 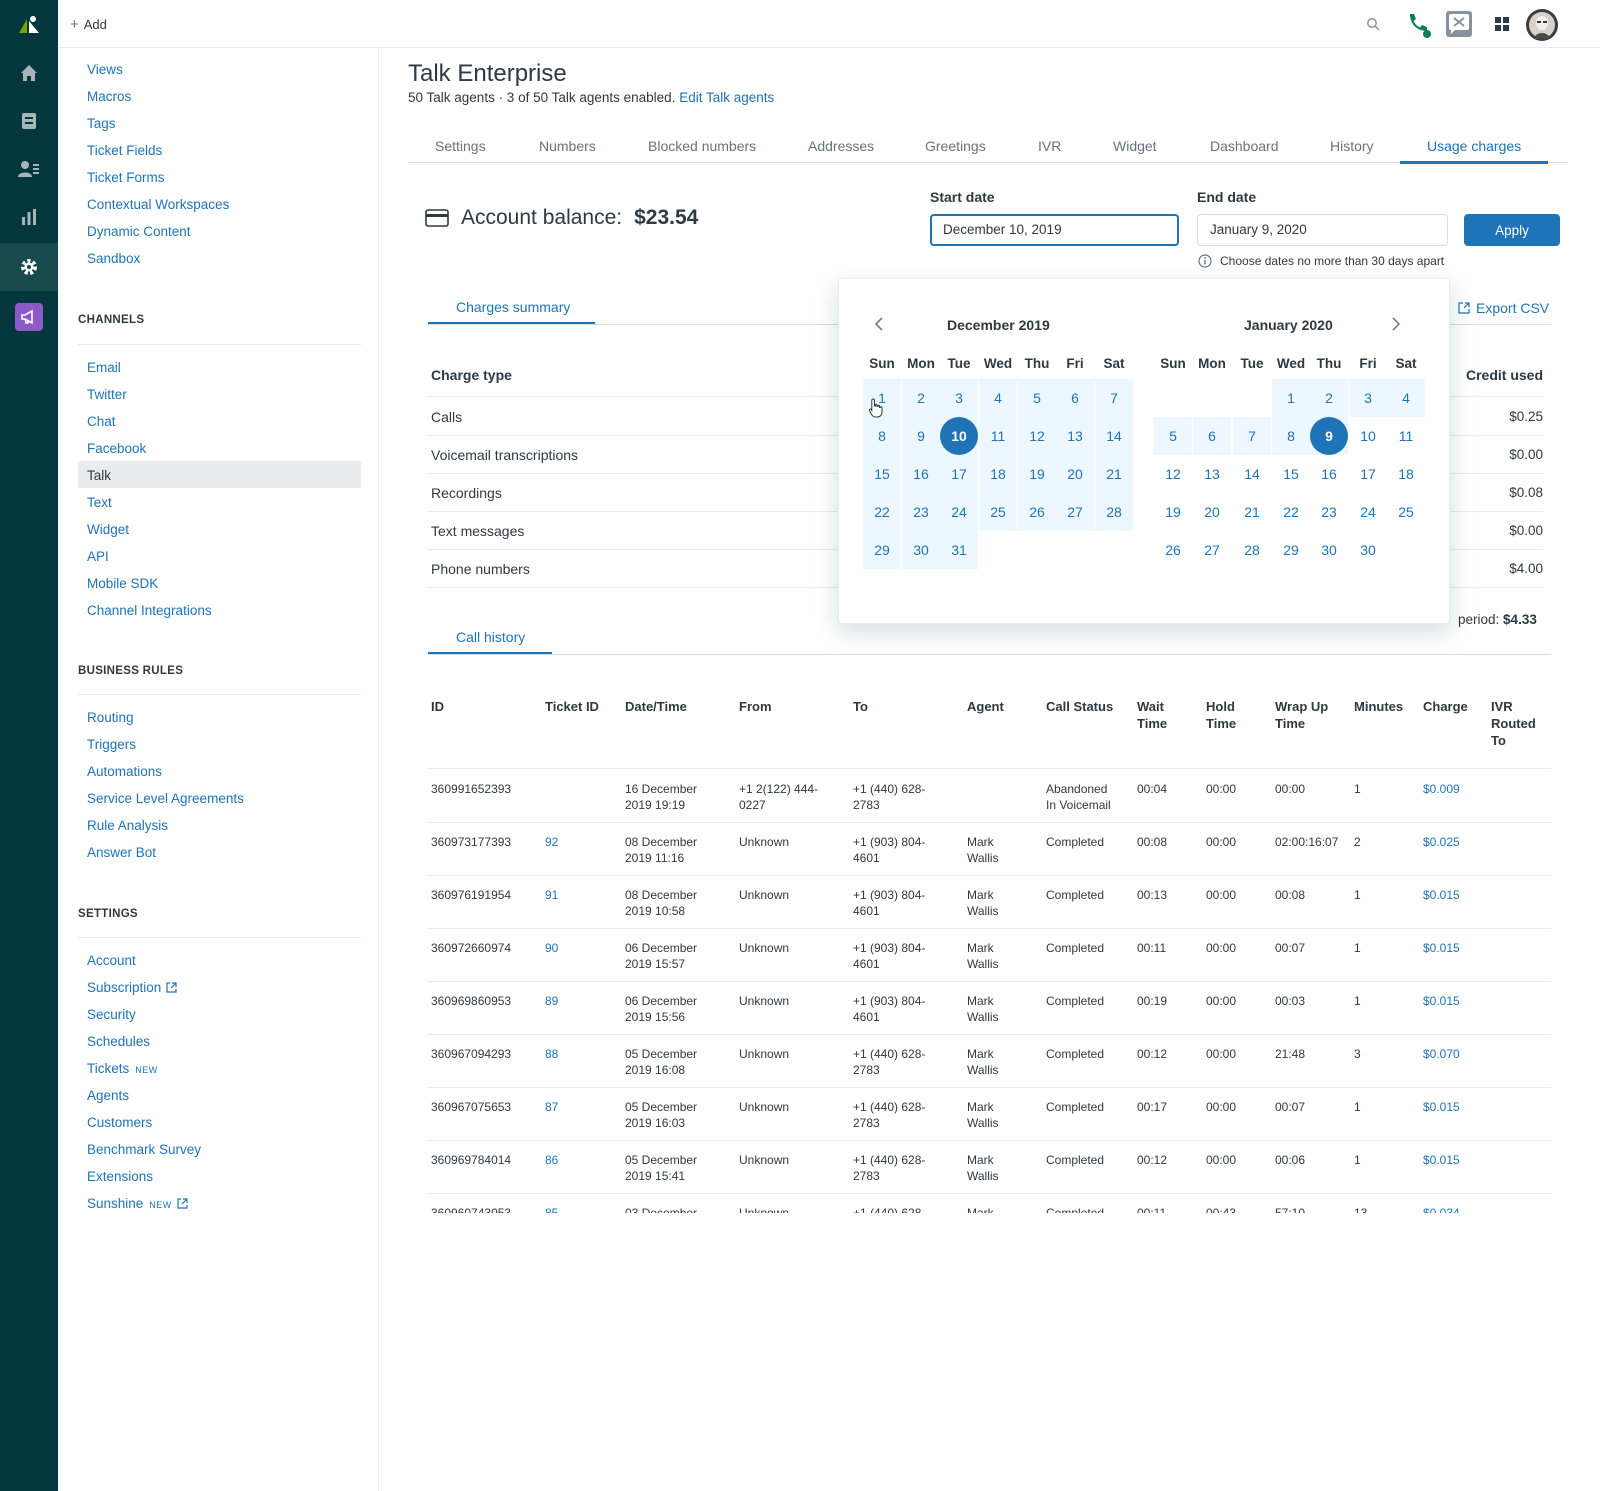 I want to click on calendar-day: 7, so click(x=1114, y=398).